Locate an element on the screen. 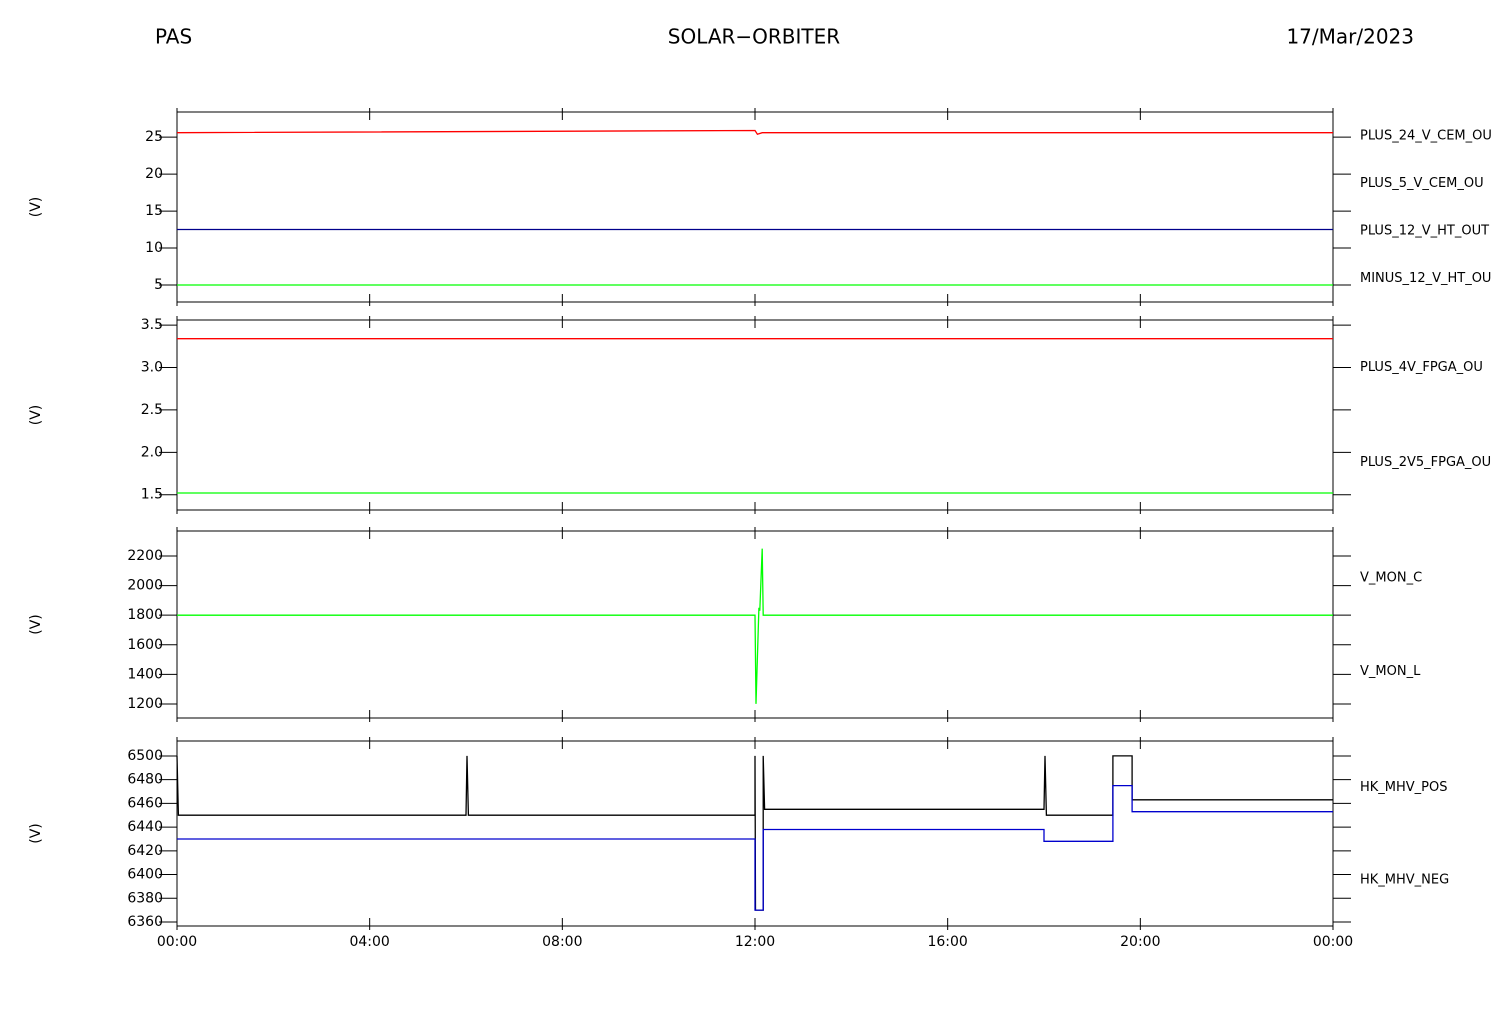  legend-label: V_MON_L is located at coordinates (1390, 671).